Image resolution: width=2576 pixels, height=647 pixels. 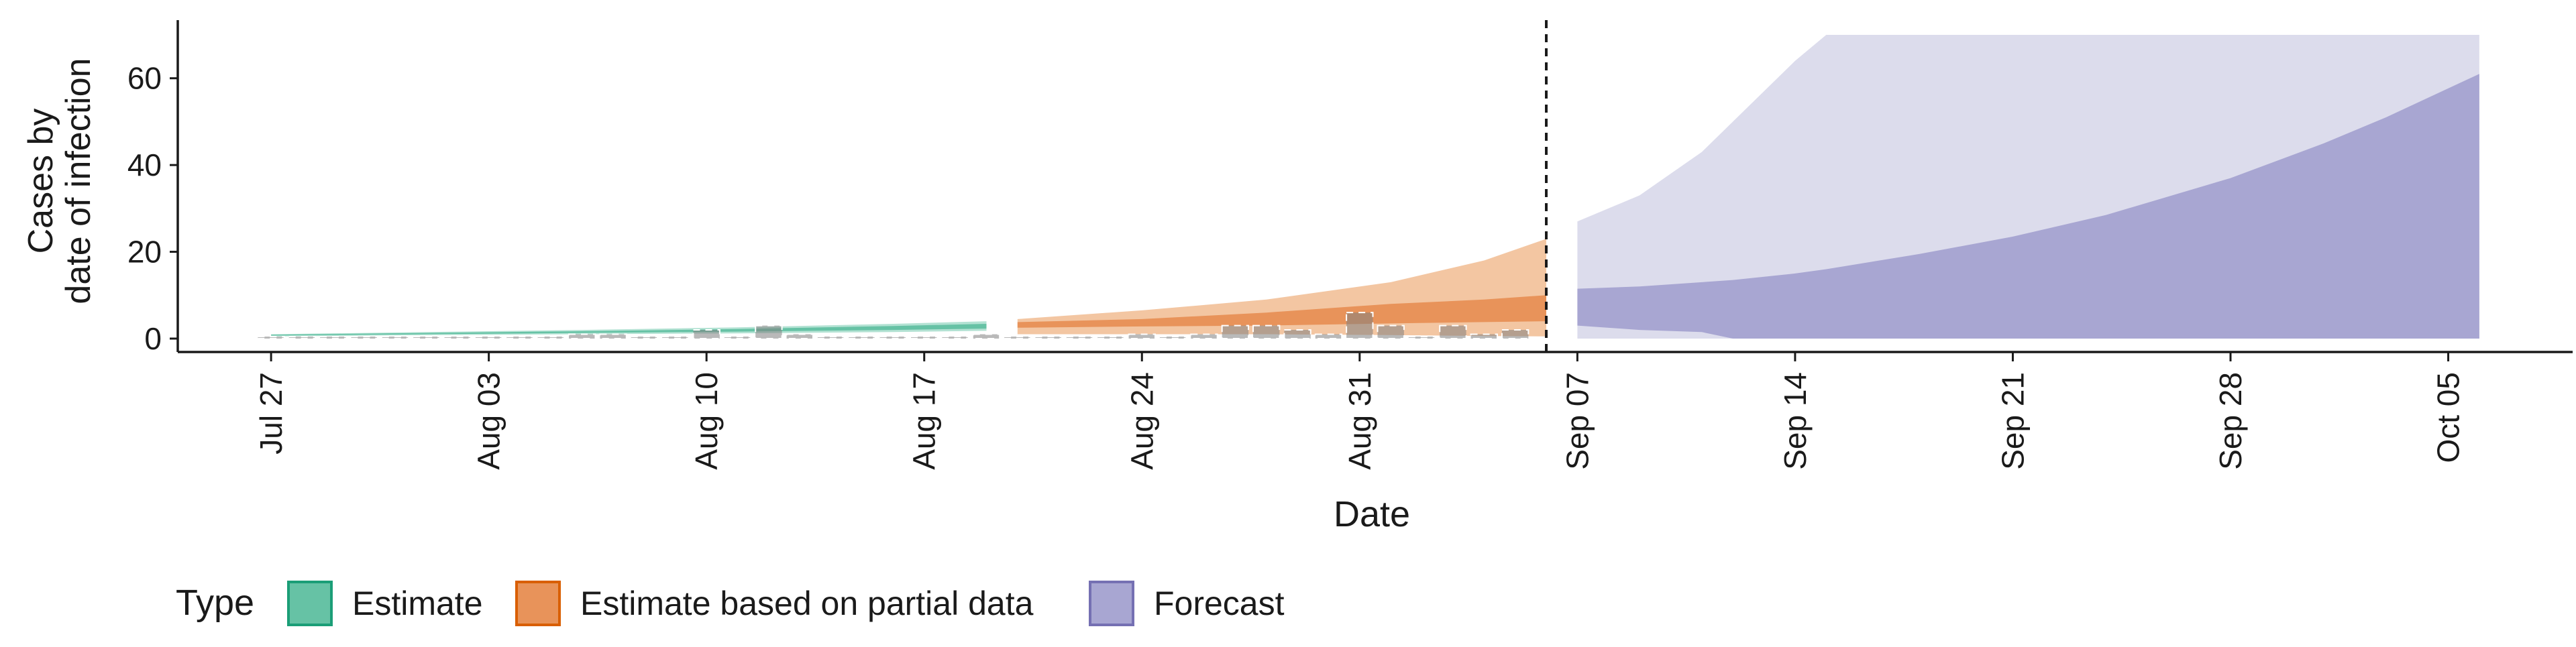 I want to click on x-tick-label: Aug 03, so click(x=489, y=421).